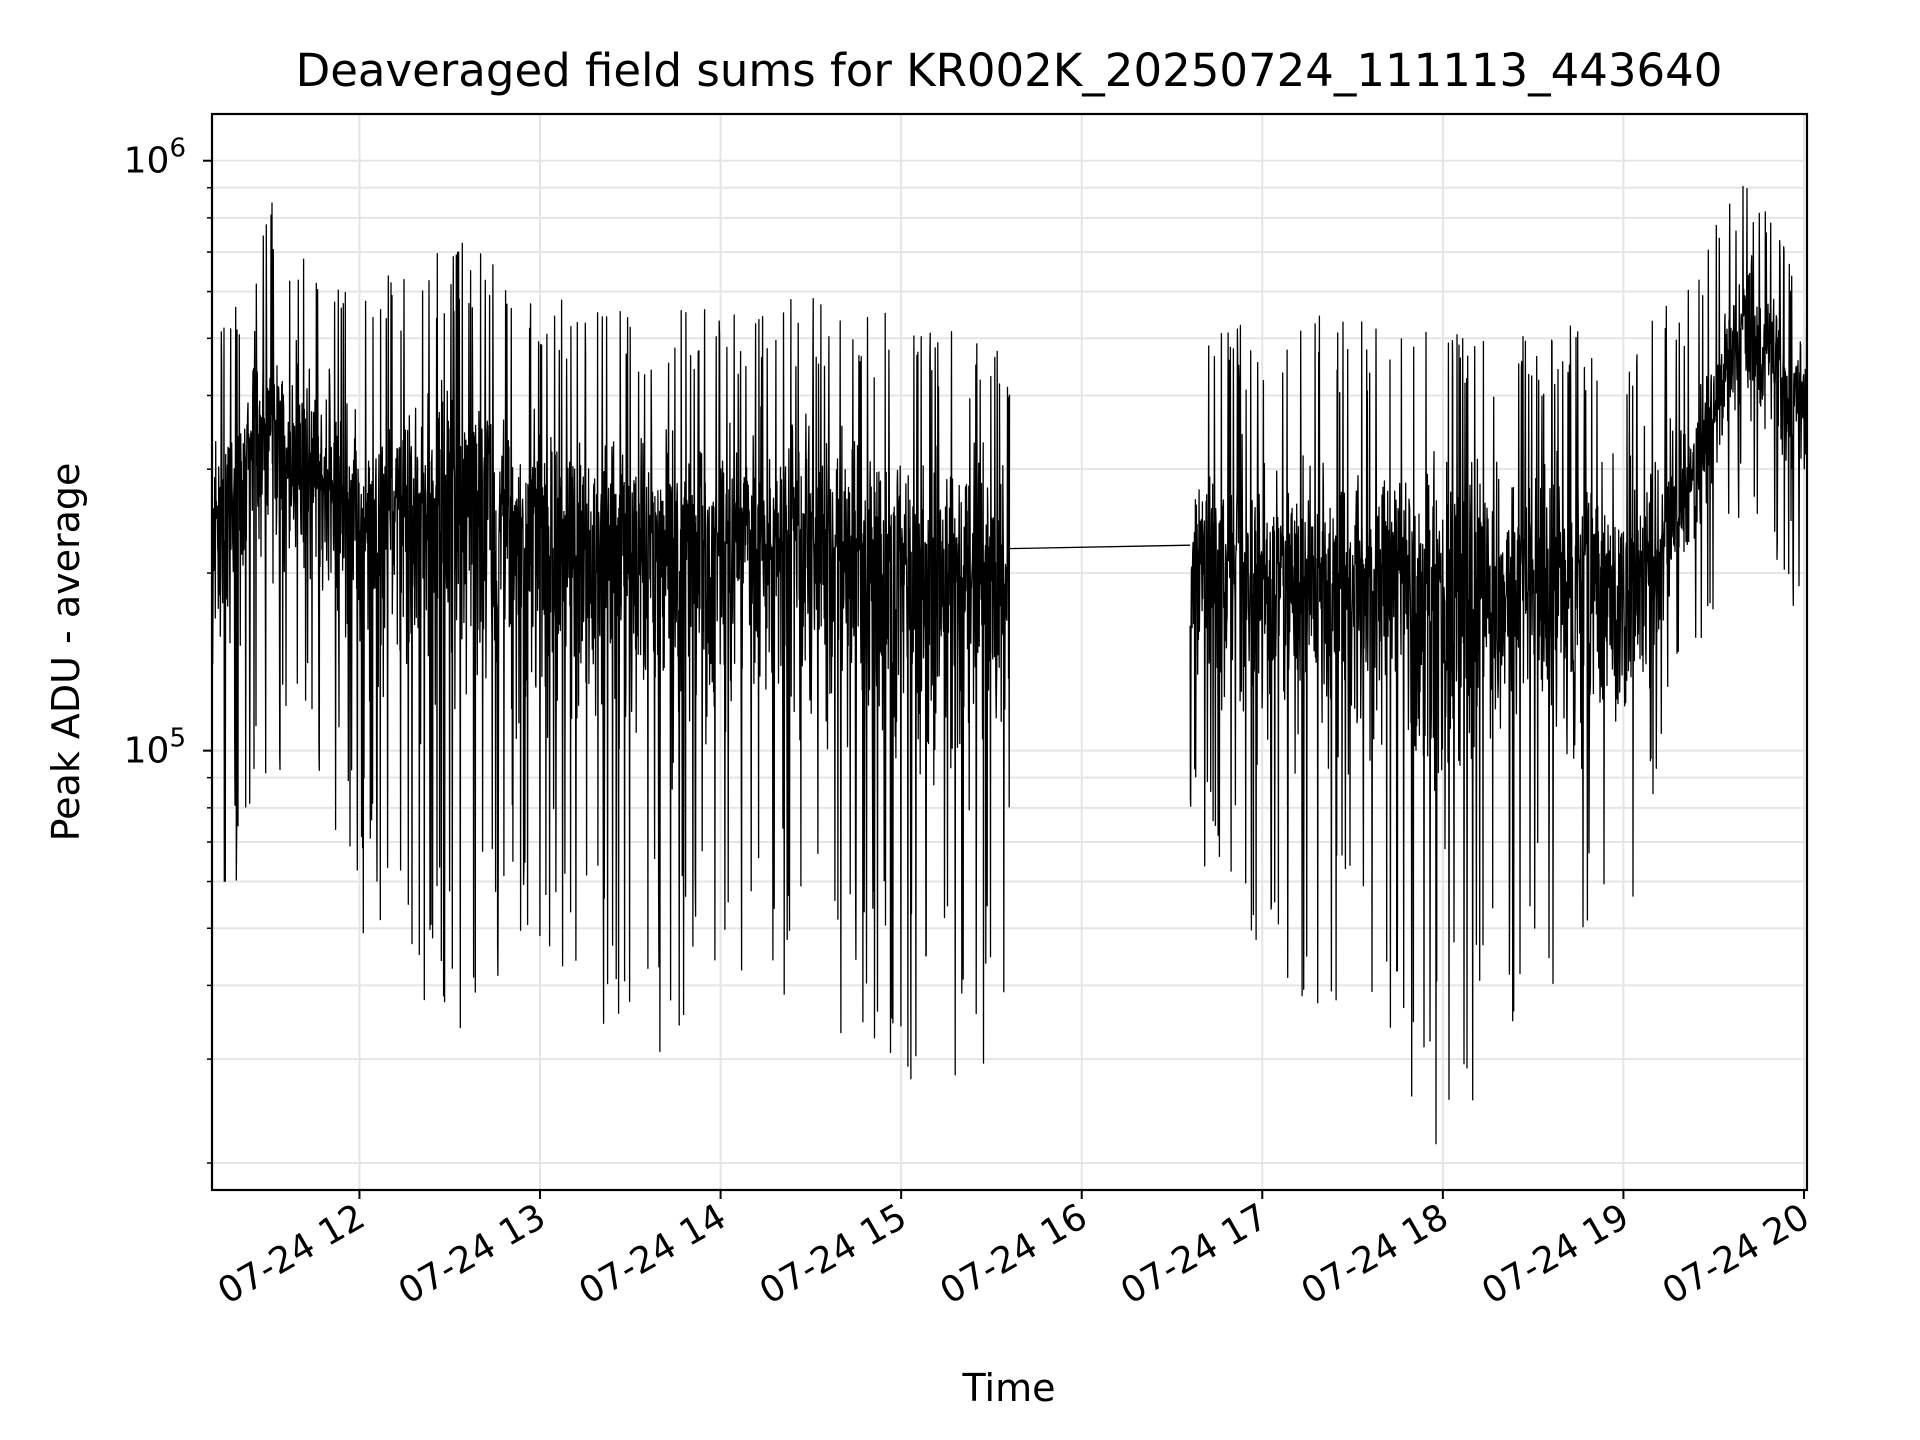 The height and width of the screenshot is (1440, 1920). What do you see at coordinates (1009, 1388) in the screenshot?
I see `x-axis-label: Time` at bounding box center [1009, 1388].